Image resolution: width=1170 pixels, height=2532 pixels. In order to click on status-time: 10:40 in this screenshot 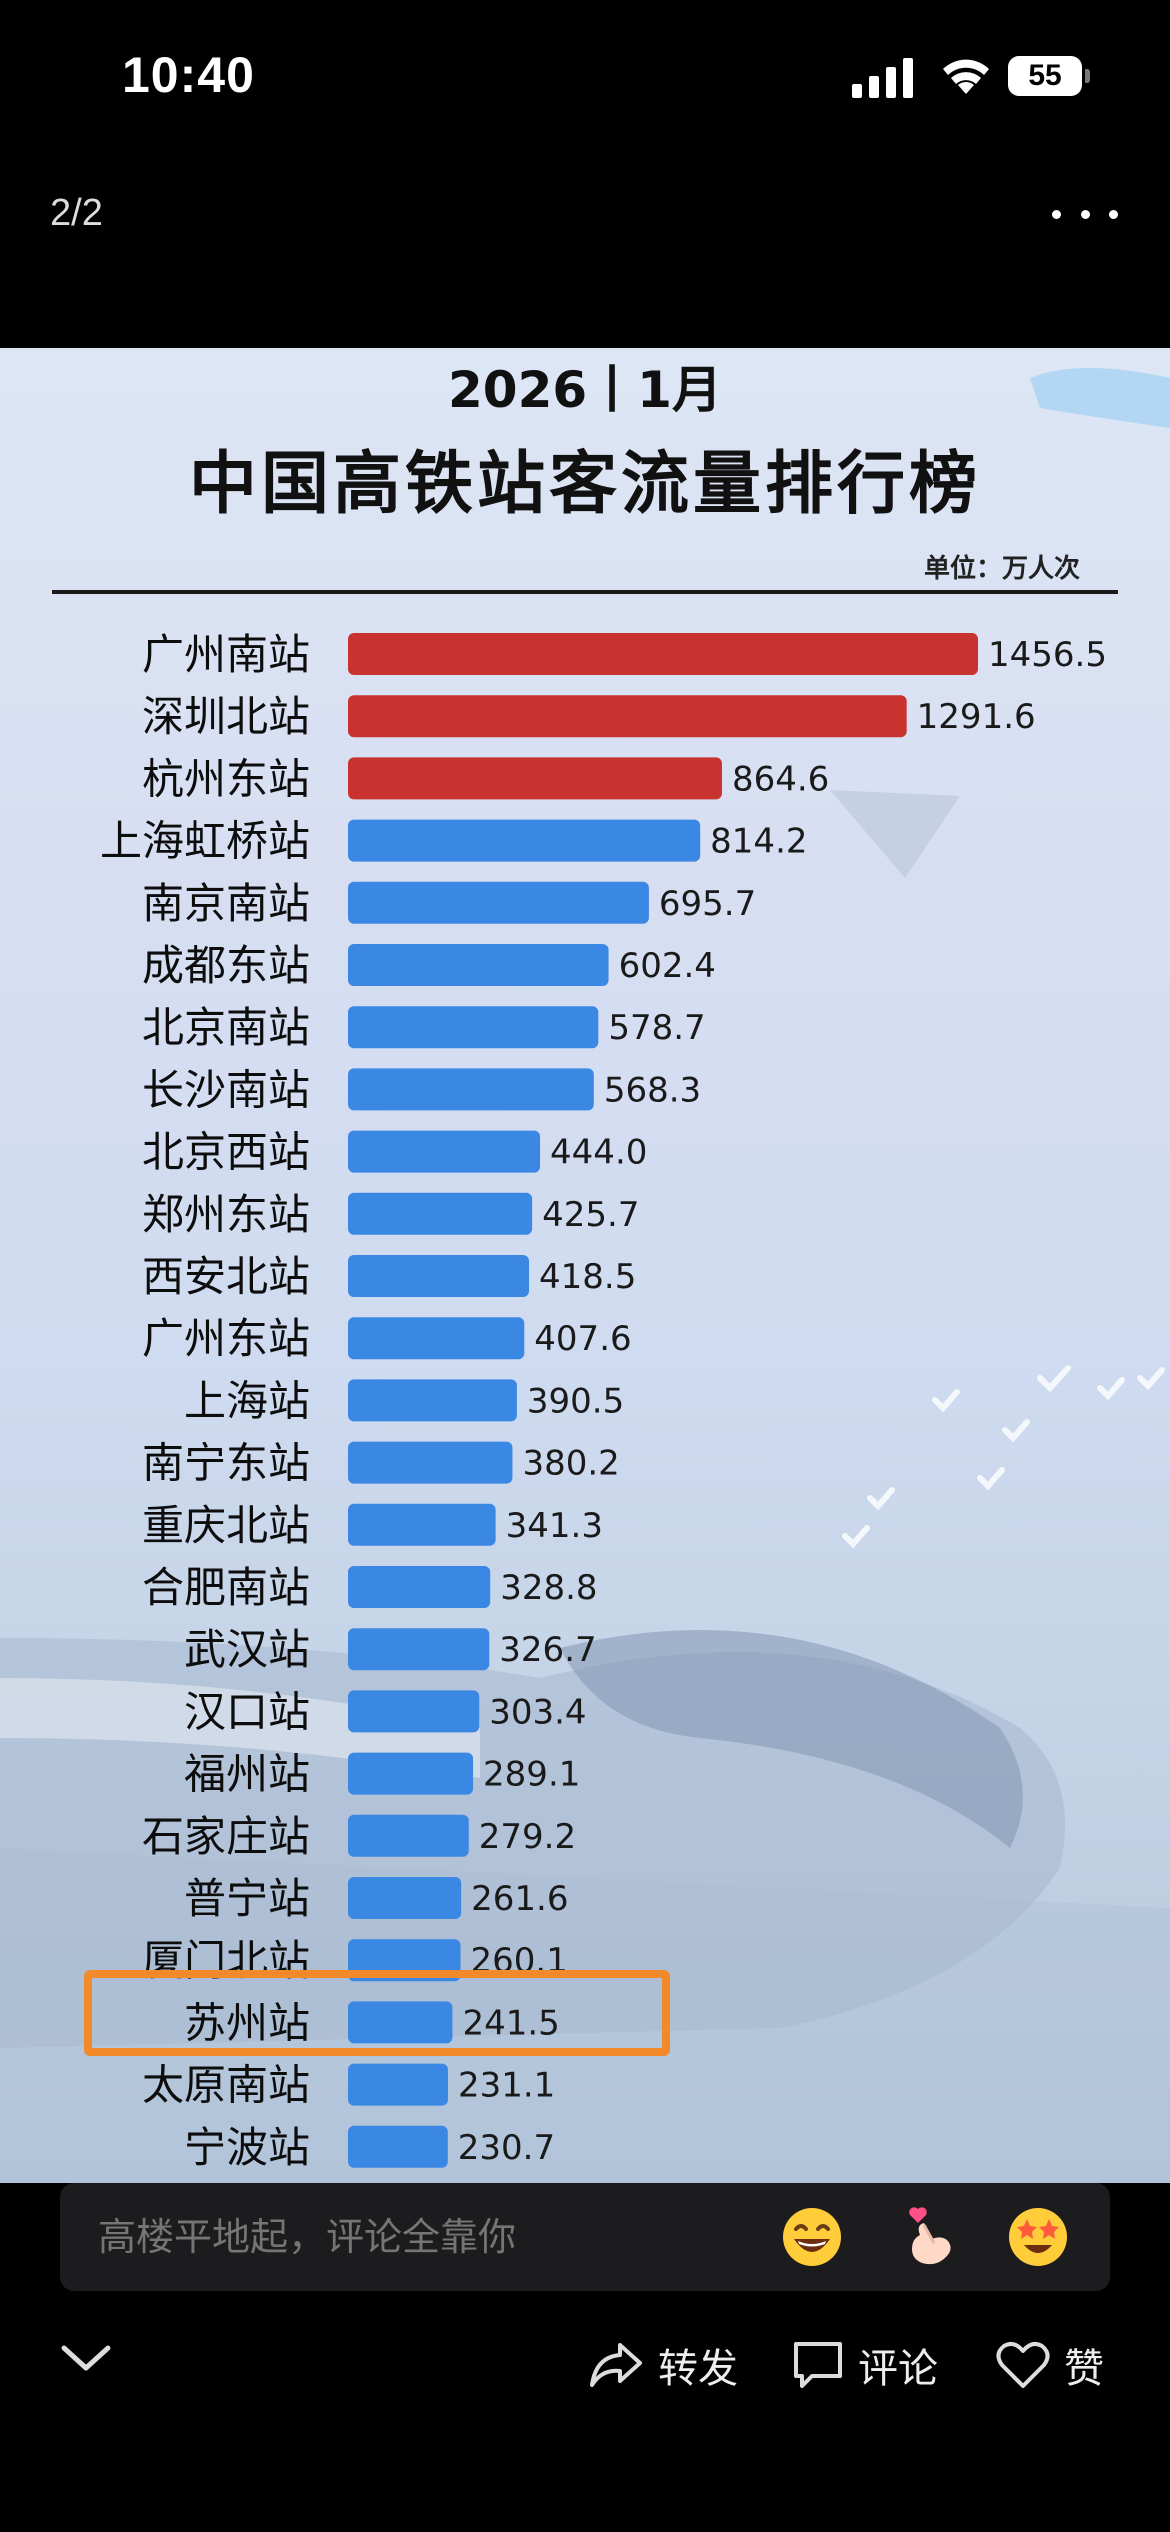, I will do `click(188, 75)`.